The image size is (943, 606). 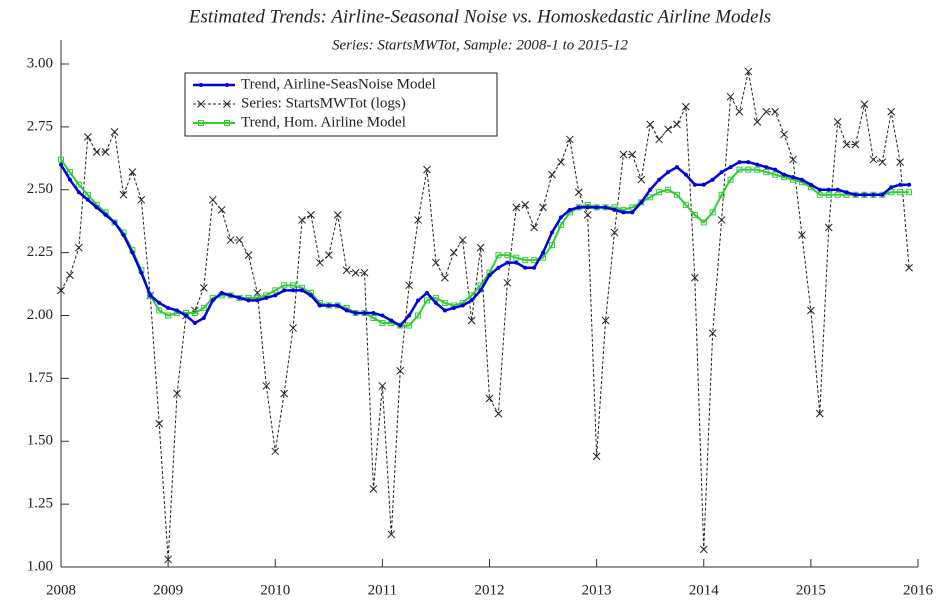 What do you see at coordinates (490, 590) in the screenshot?
I see `x-tick-label: 2012` at bounding box center [490, 590].